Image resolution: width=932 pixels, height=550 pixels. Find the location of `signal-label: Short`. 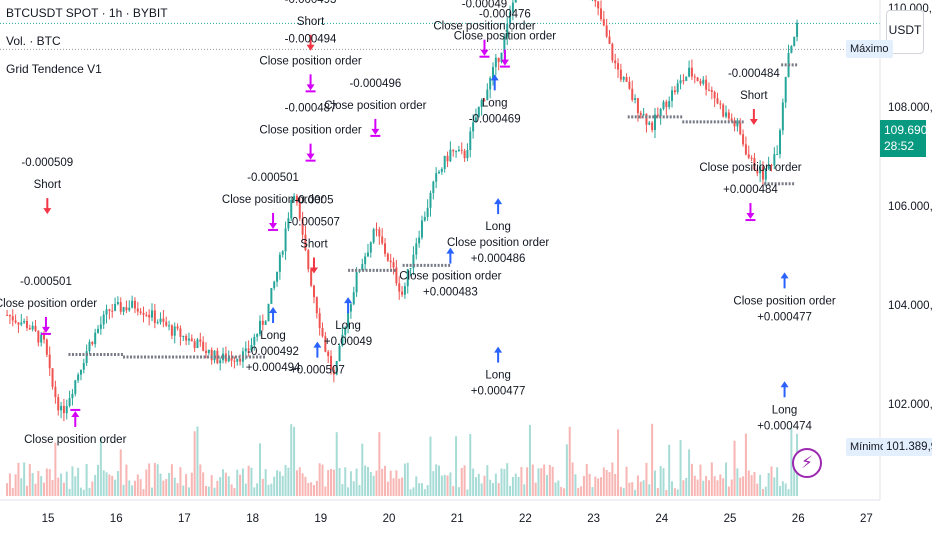

signal-label: Short is located at coordinates (314, 245).